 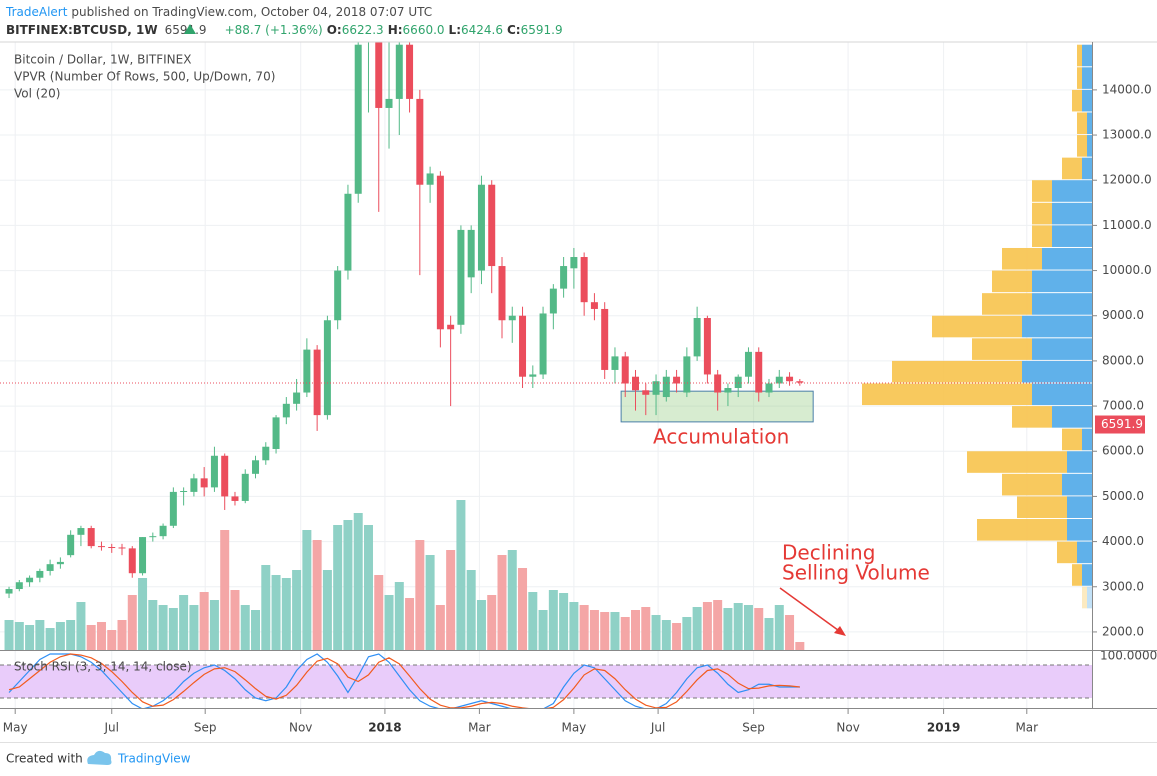 I want to click on annotation: Declining, so click(x=828, y=553).